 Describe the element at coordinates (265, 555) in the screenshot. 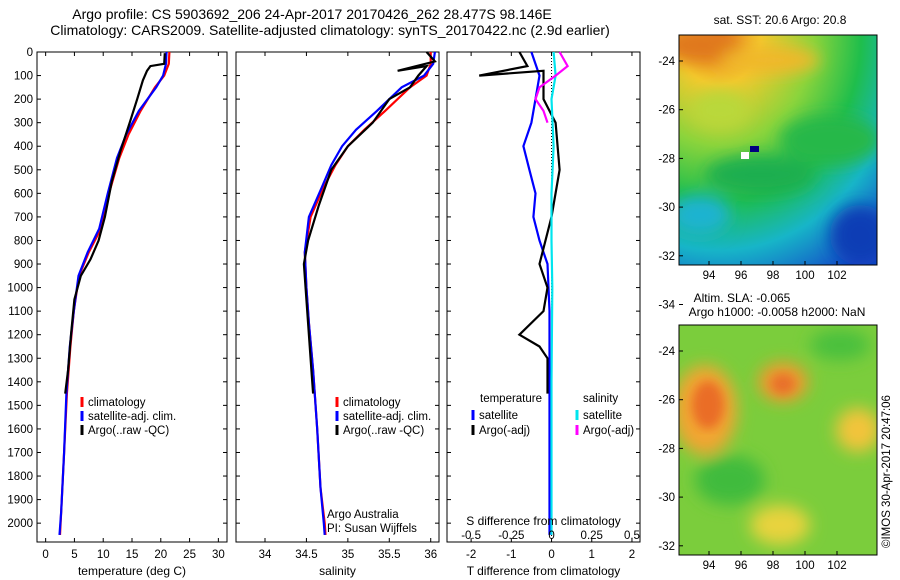

I see `x-tick-label: 34` at that location.